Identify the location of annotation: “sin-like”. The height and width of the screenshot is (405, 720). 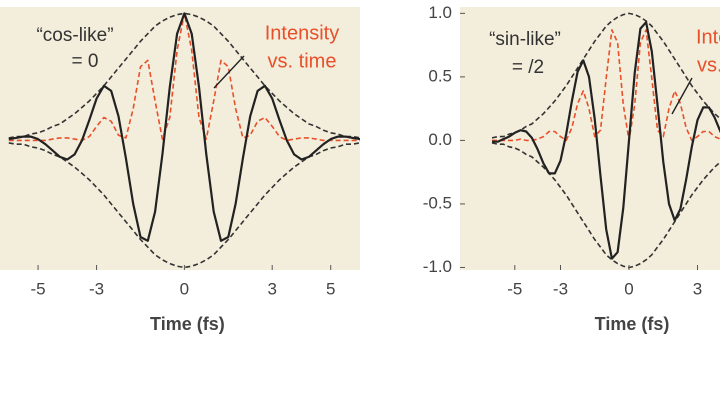
(525, 39).